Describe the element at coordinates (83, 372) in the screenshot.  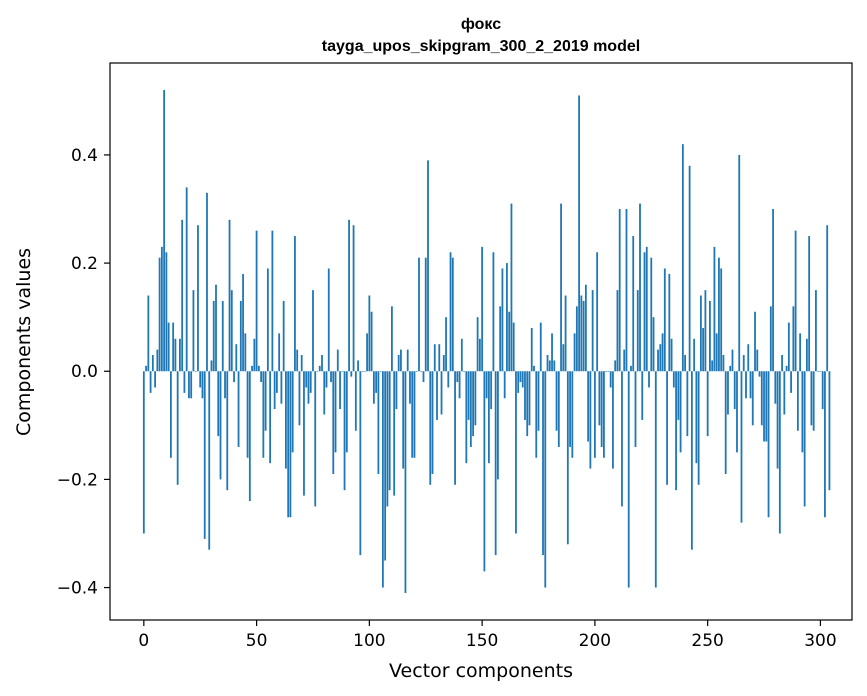
I see `y-axis-ticks: −0.4 −0.2 0.0 0.2 0.4` at that location.